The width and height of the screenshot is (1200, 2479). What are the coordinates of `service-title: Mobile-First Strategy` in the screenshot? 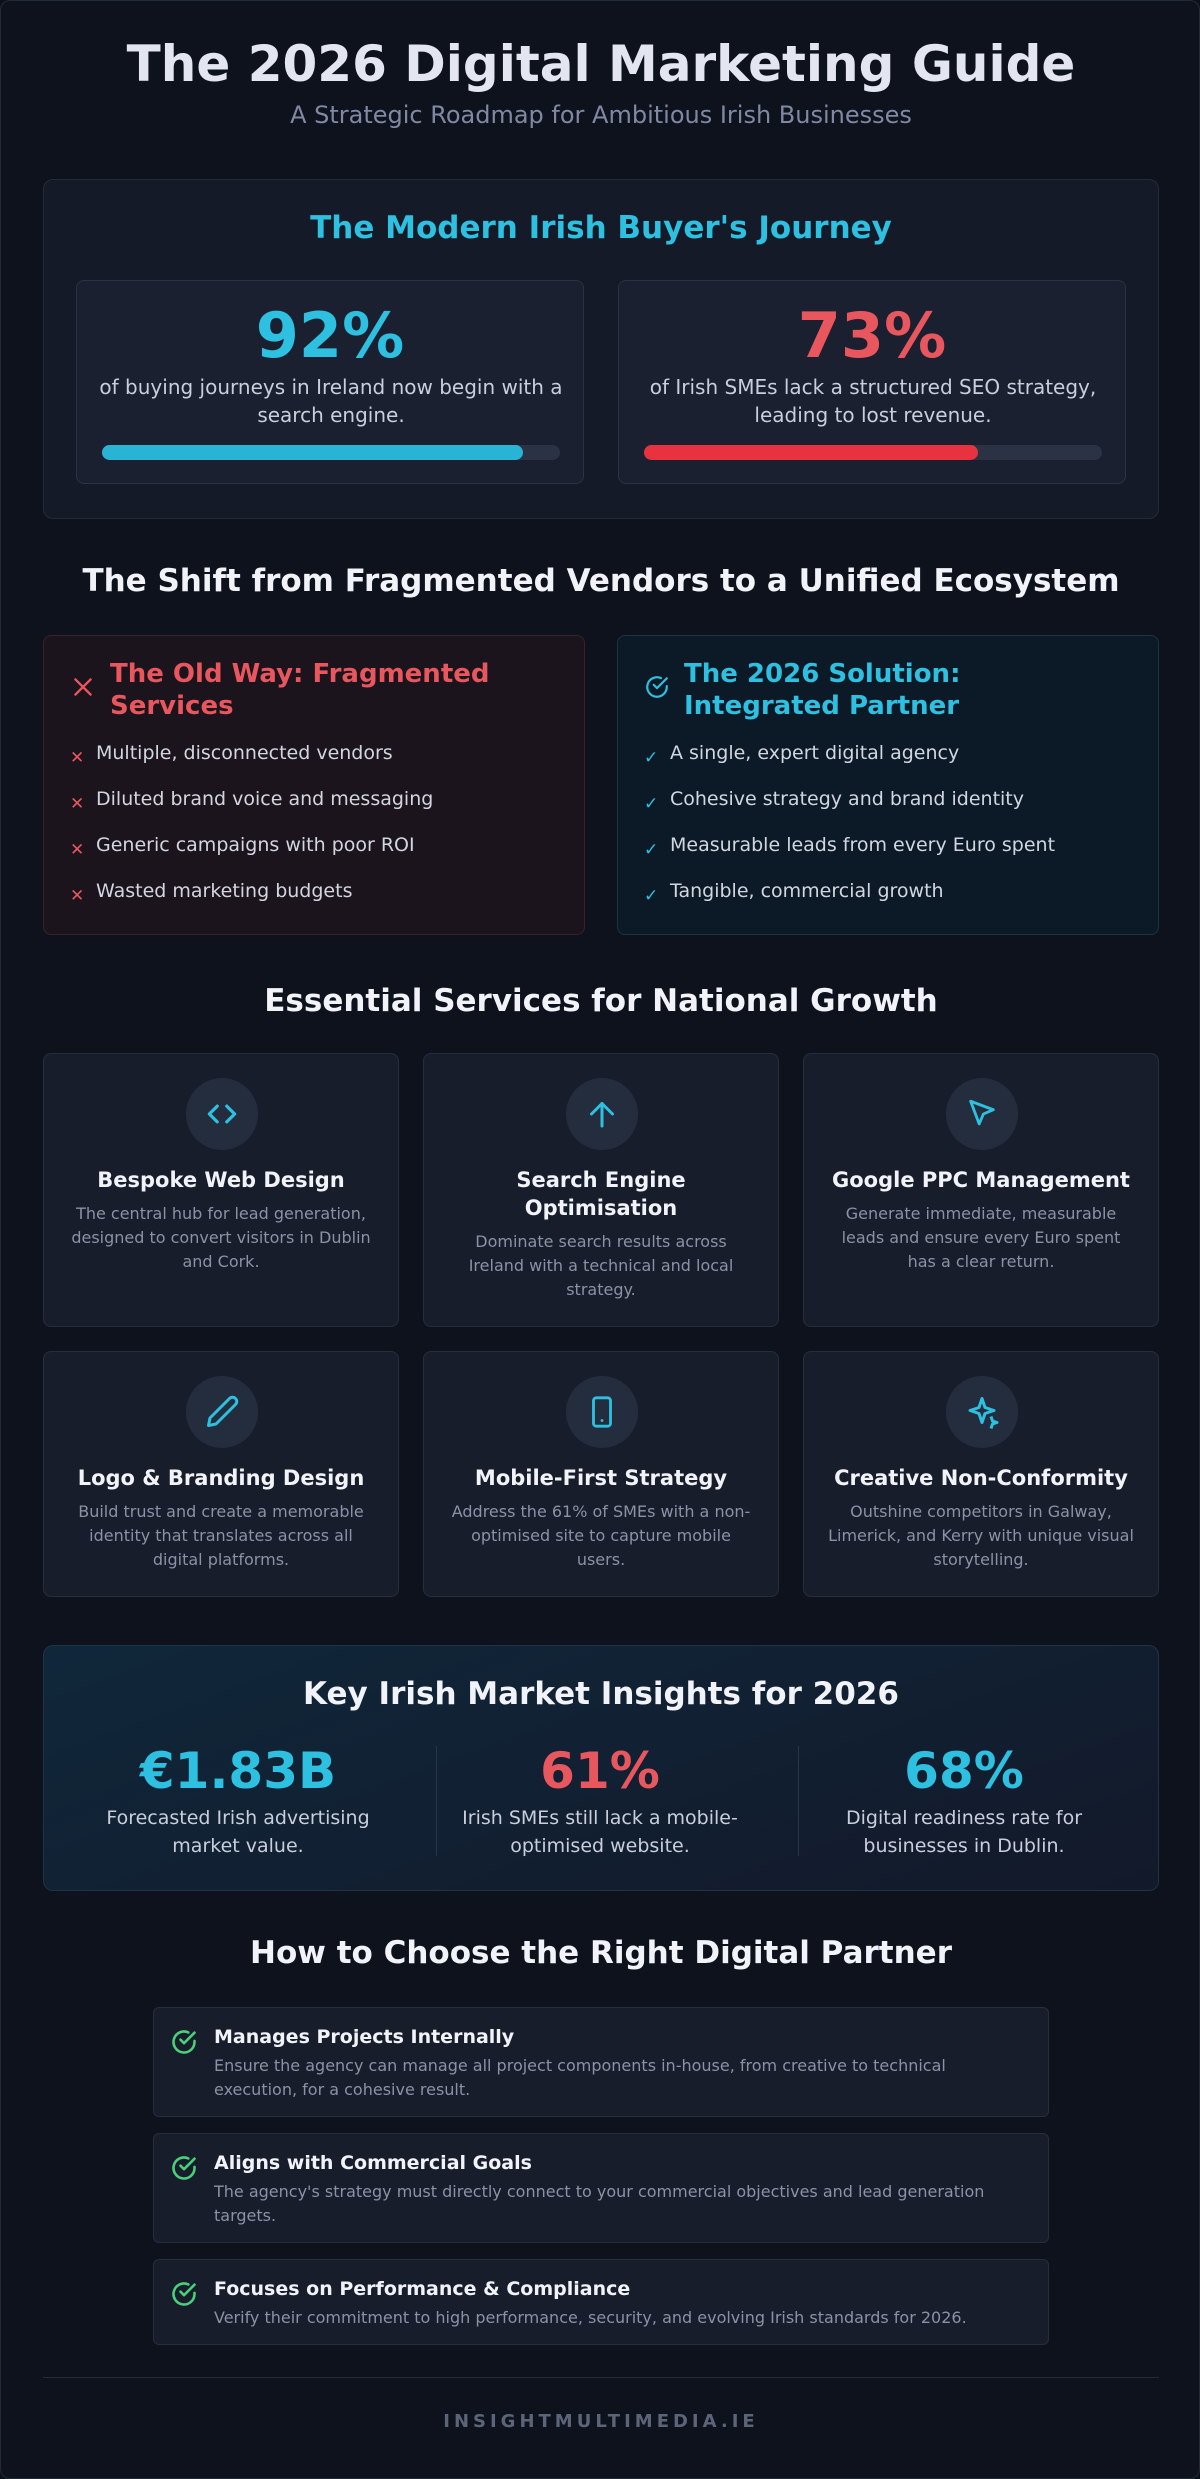 It's located at (601, 1478).